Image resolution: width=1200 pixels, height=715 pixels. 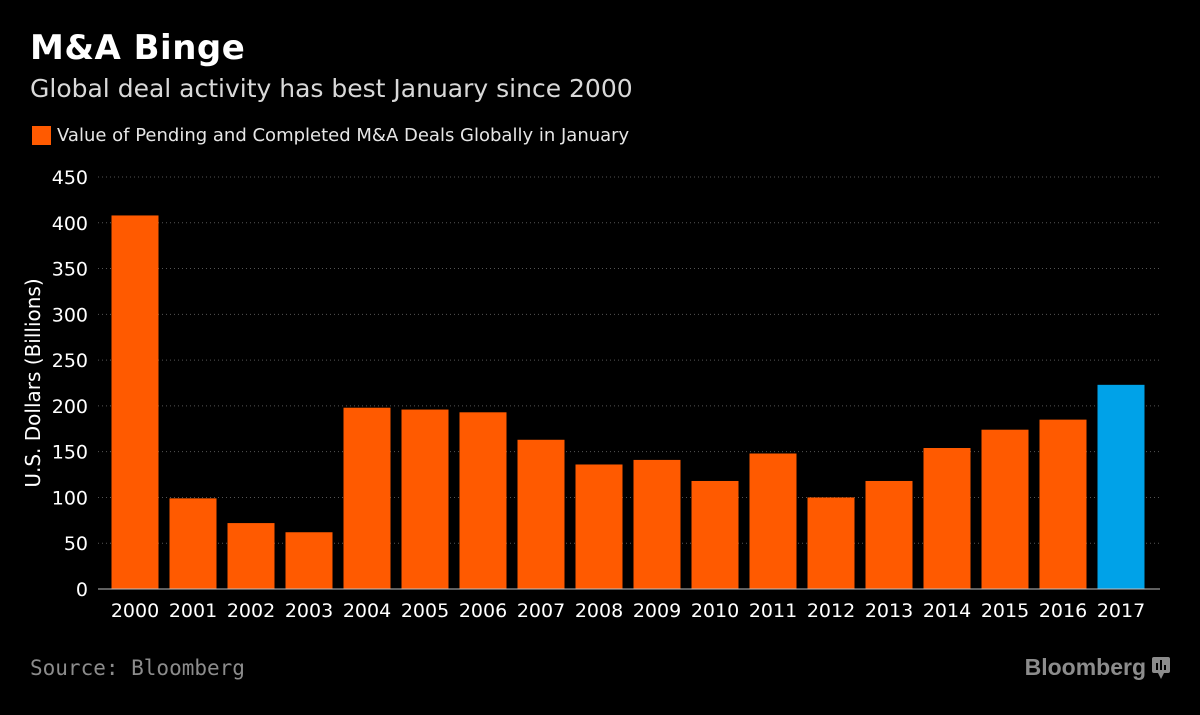 I want to click on y-tick-label: 150, so click(x=70, y=453).